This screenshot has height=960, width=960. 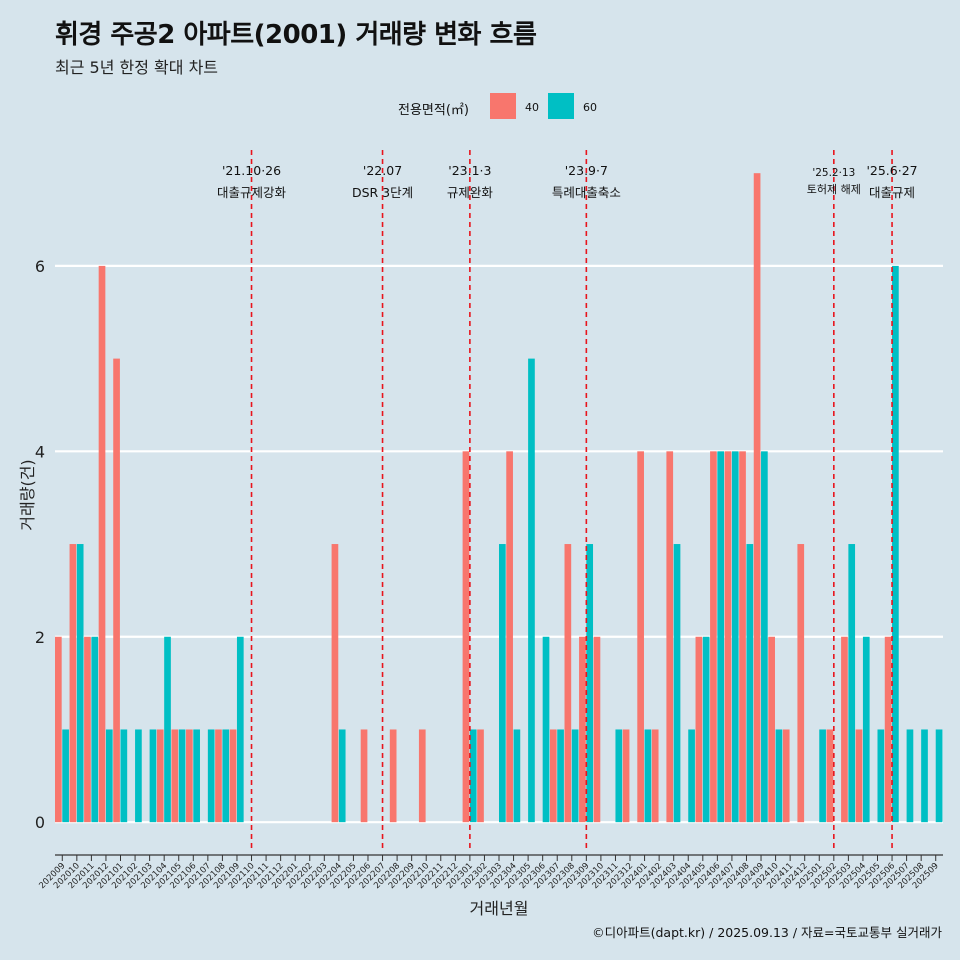 I want to click on legend-title: 전용면적(㎡), so click(x=433, y=110).